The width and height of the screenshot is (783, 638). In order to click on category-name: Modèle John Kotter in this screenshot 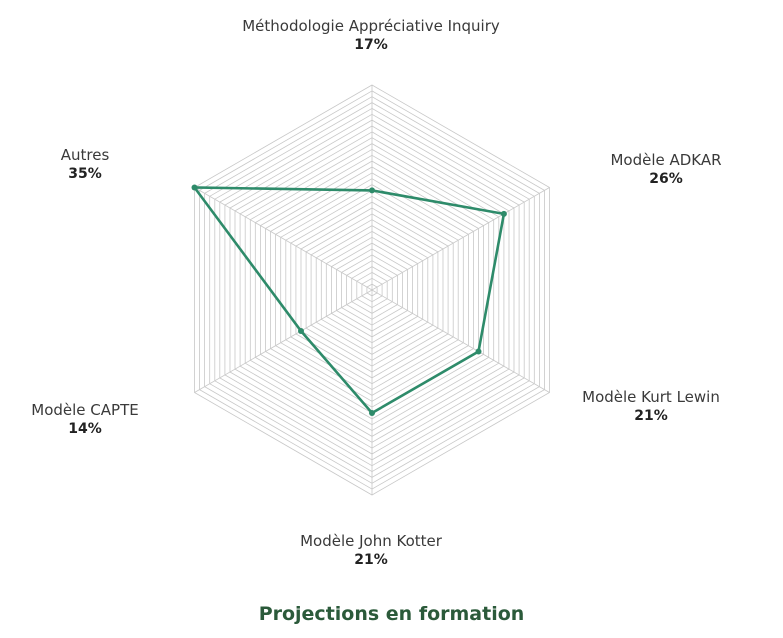, I will do `click(371, 541)`.